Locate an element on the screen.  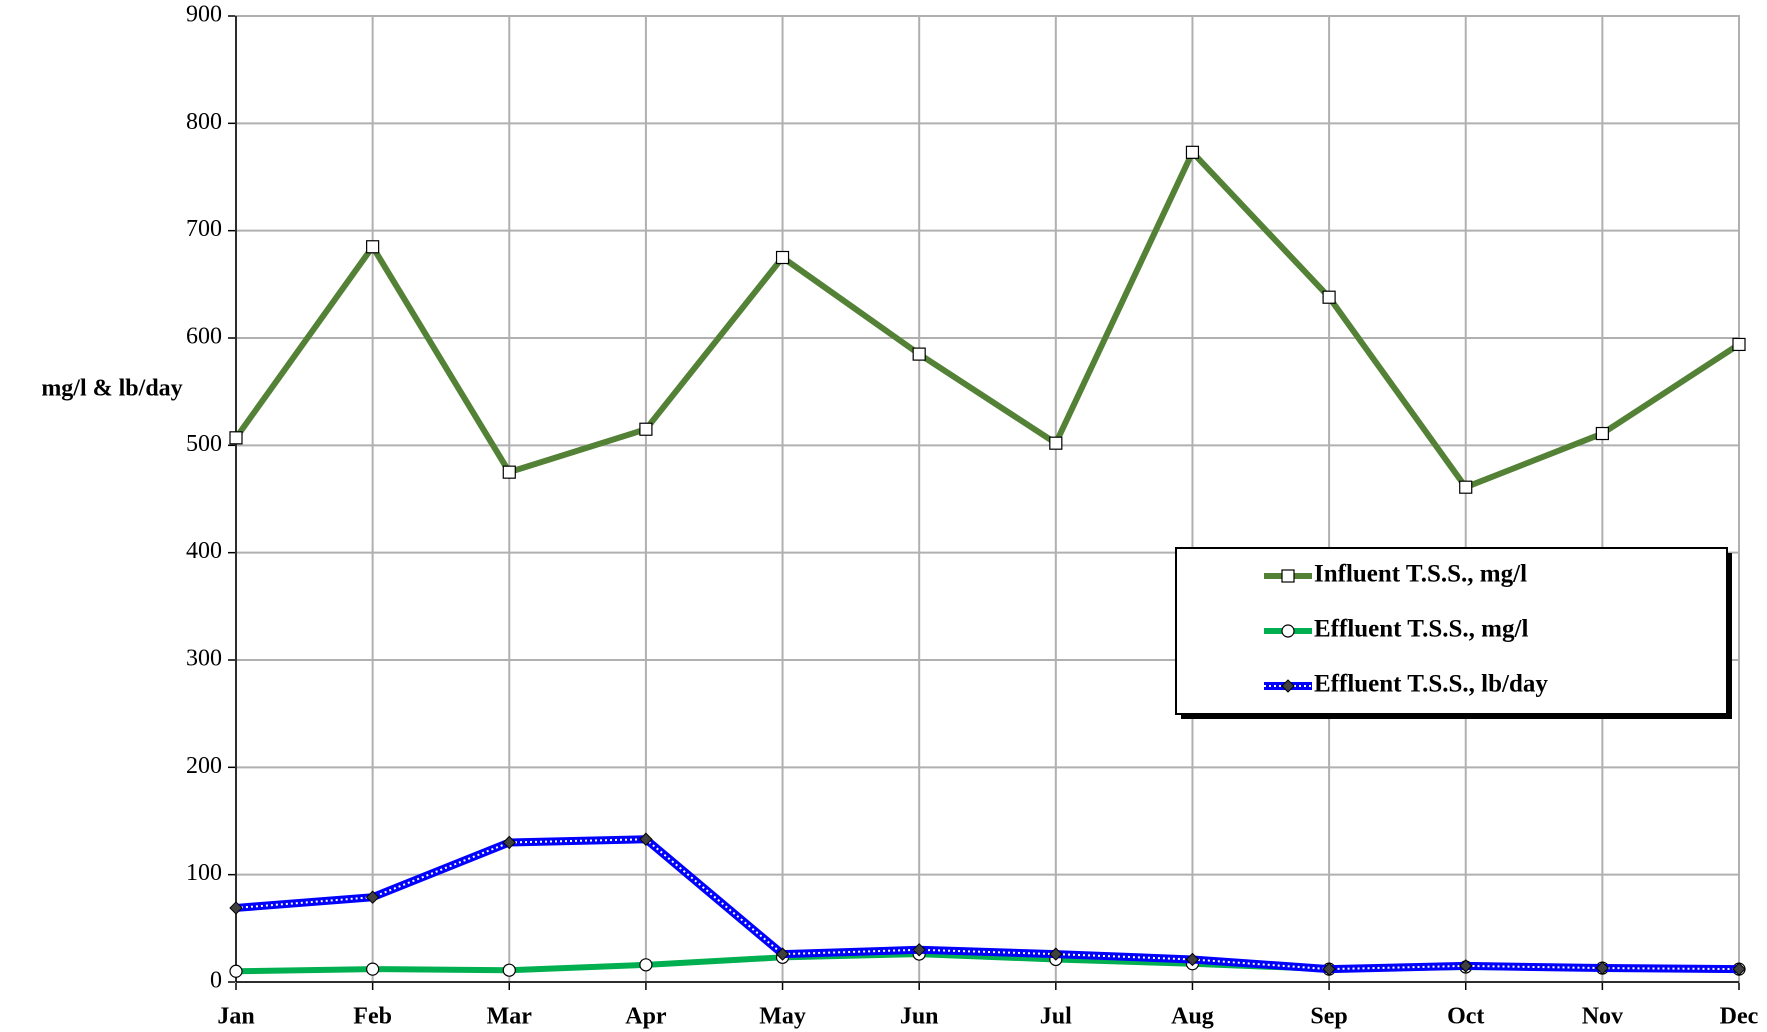
x-tick-label: Nov is located at coordinates (1602, 1017).